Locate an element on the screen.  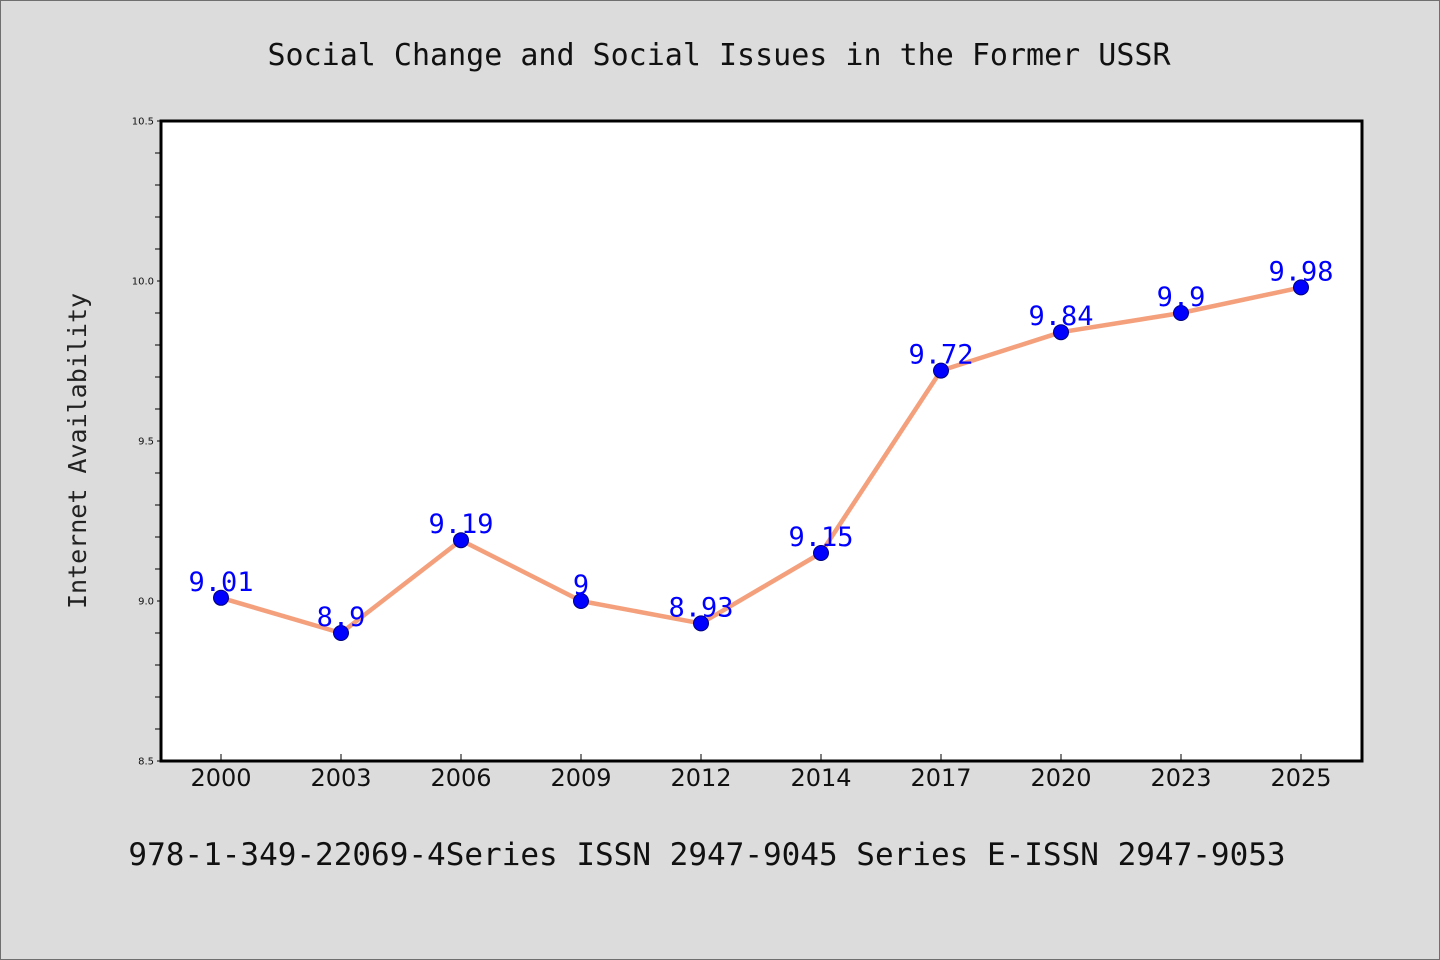
y-minor-ticks is located at coordinates (158, 441).